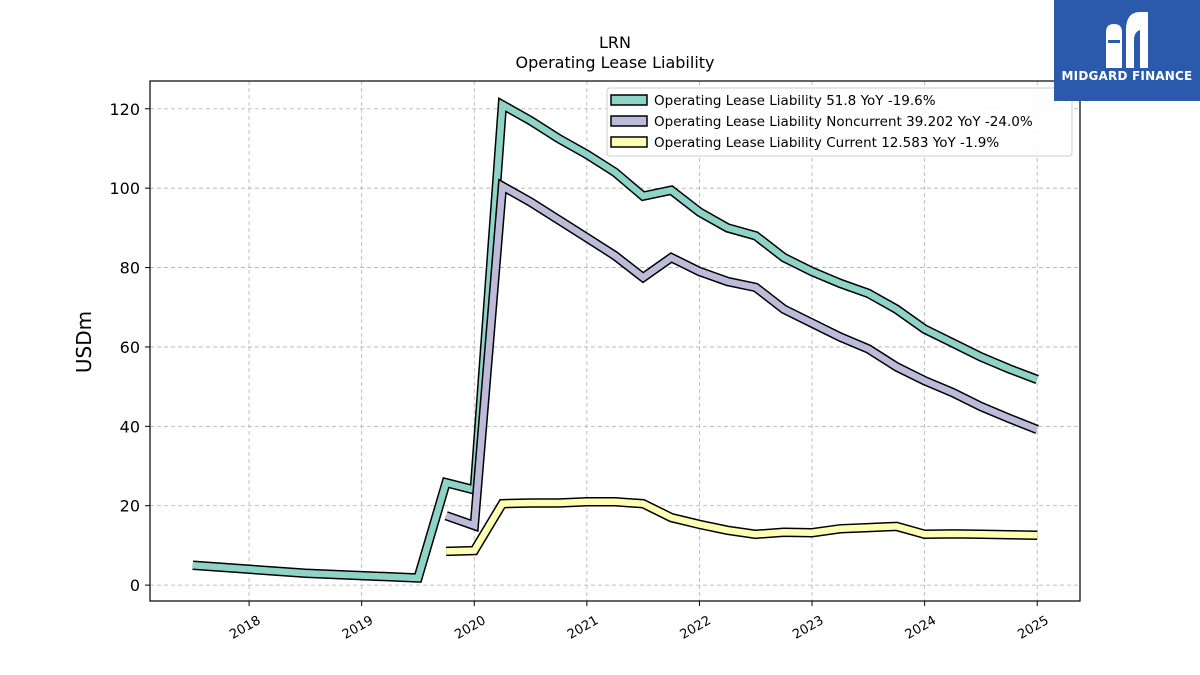 This screenshot has height=675, width=1200. What do you see at coordinates (1127, 40) in the screenshot?
I see `logo-mark-icon` at bounding box center [1127, 40].